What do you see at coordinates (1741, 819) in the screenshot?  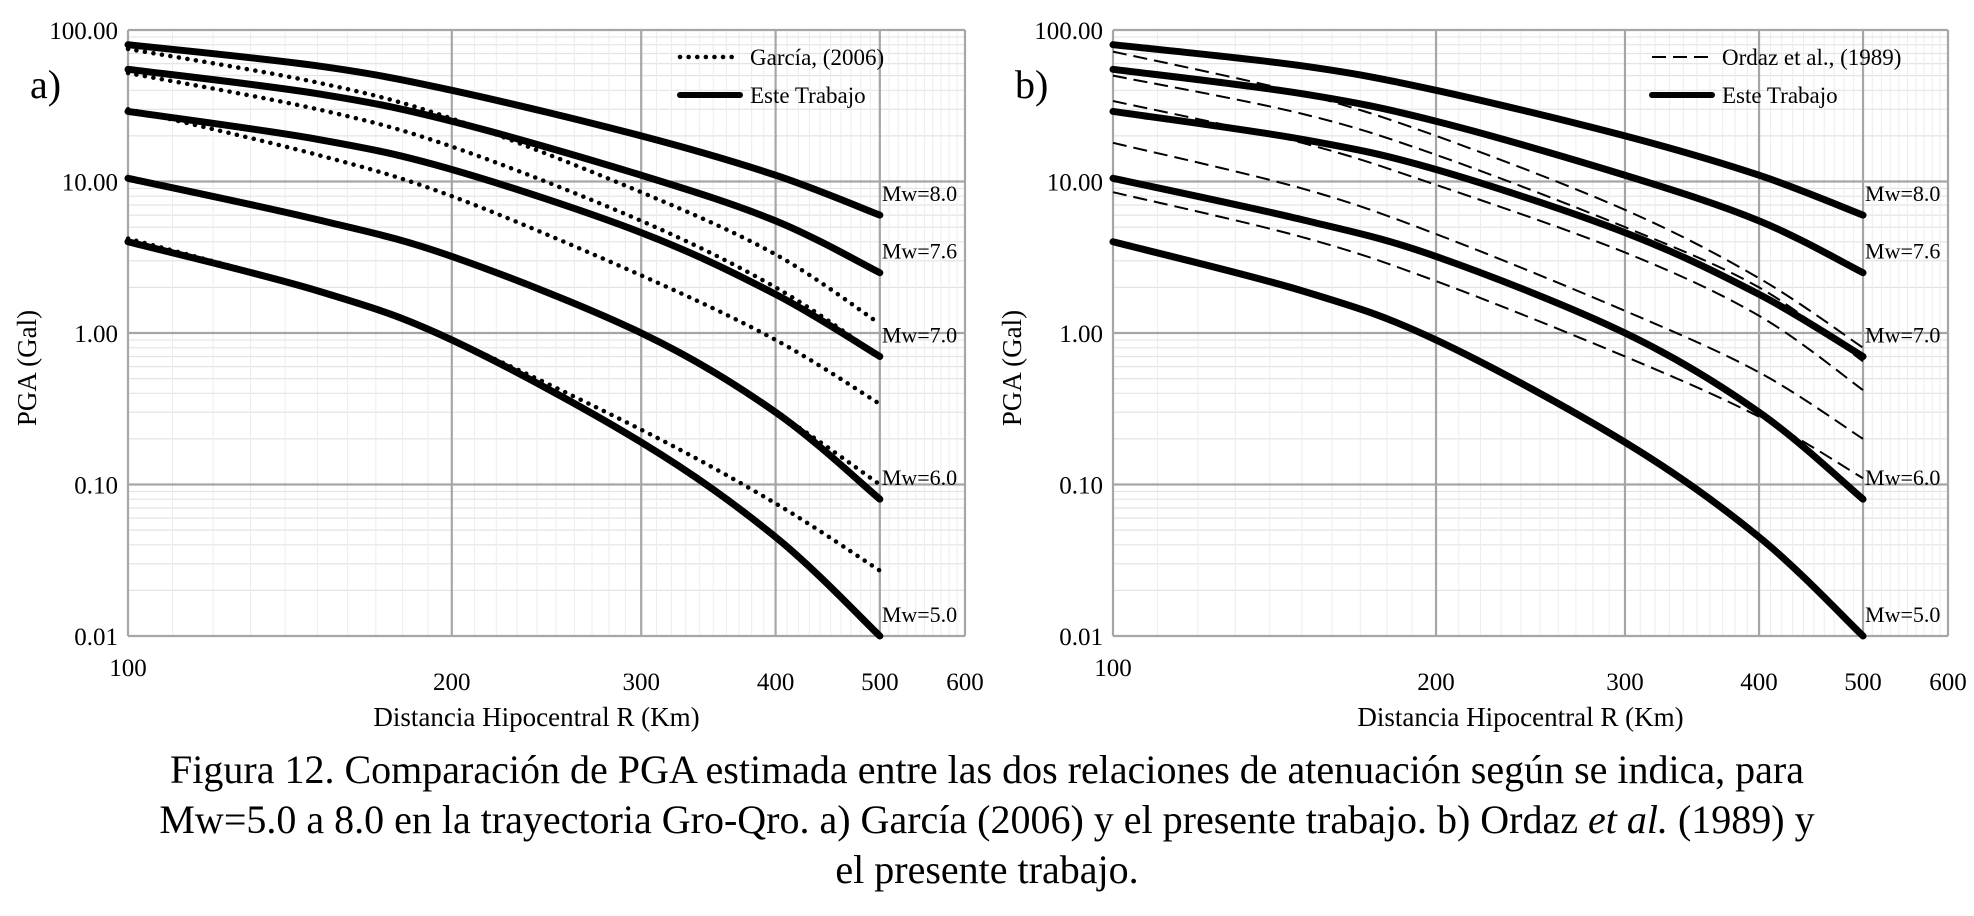 I see `caption-line-2-end: (1989) y` at bounding box center [1741, 819].